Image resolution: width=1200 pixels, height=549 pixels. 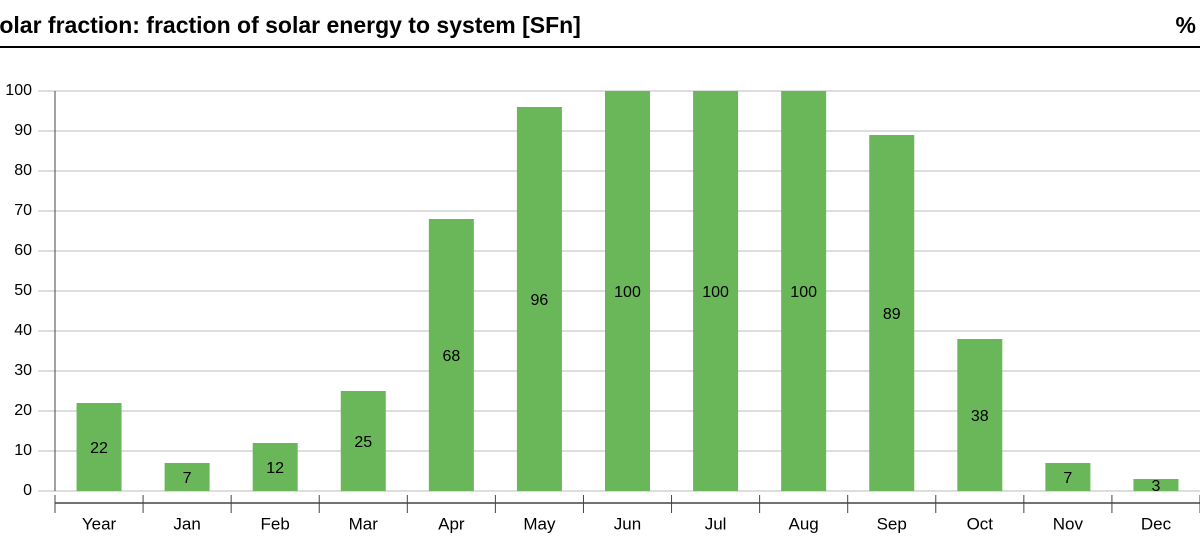 What do you see at coordinates (804, 523) in the screenshot?
I see `x-tick-label: Aug` at bounding box center [804, 523].